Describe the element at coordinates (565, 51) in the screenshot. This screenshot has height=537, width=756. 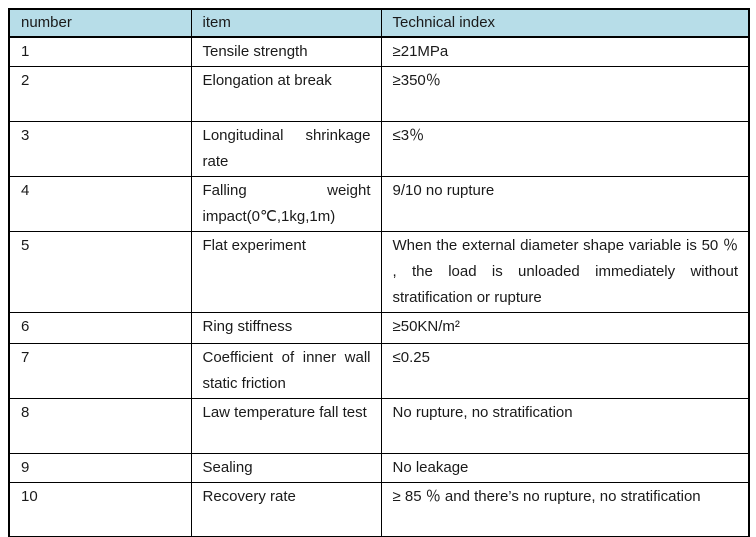
I see `cell-technical-index: ≥21MPa` at that location.